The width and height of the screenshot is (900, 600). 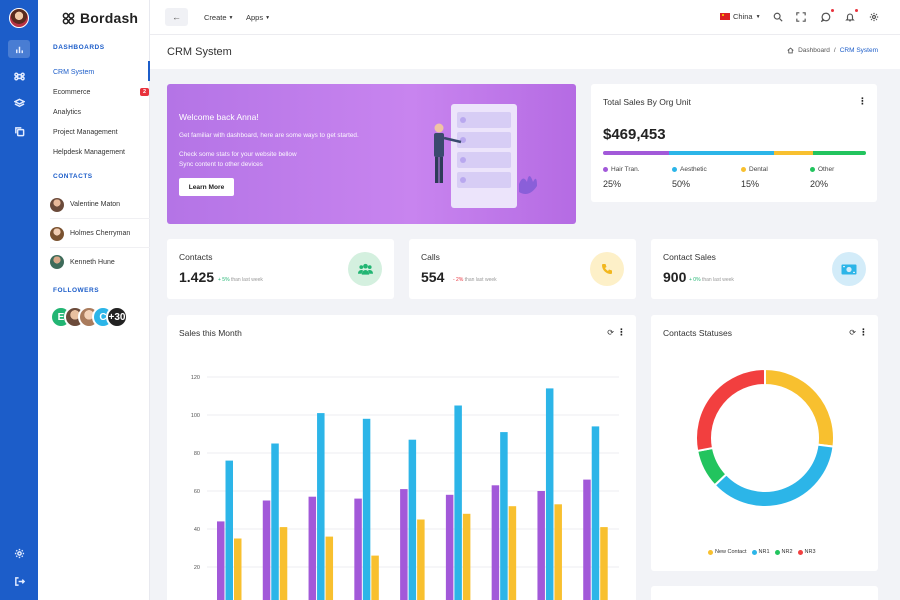 What do you see at coordinates (19, 49) in the screenshot?
I see `dashboard-icon` at bounding box center [19, 49].